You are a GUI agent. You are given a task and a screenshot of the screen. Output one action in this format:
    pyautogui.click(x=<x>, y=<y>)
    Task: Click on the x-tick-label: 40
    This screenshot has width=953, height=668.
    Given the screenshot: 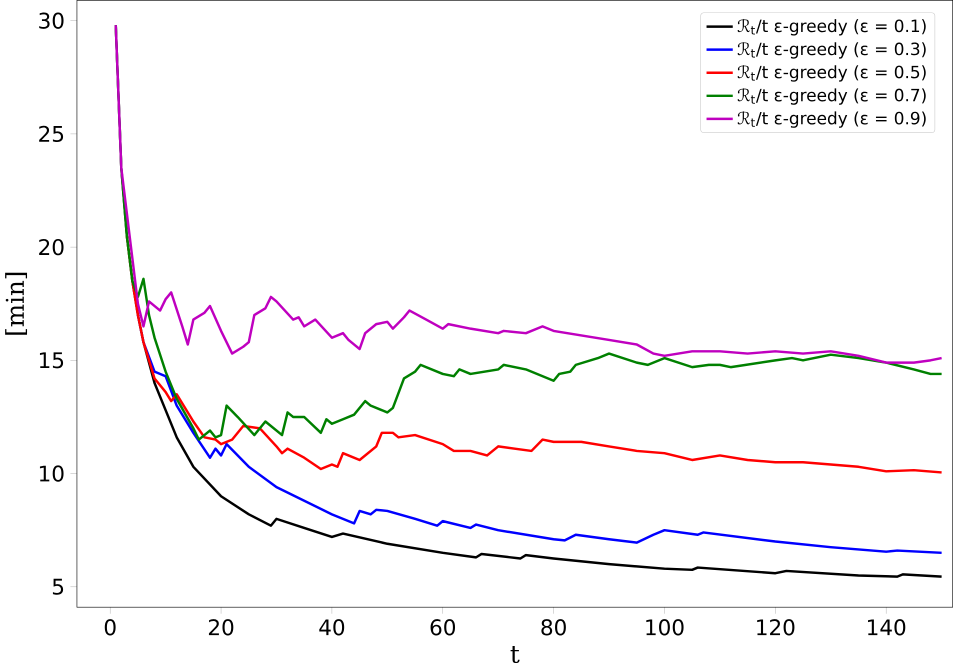 What is the action you would take?
    pyautogui.click(x=331, y=627)
    